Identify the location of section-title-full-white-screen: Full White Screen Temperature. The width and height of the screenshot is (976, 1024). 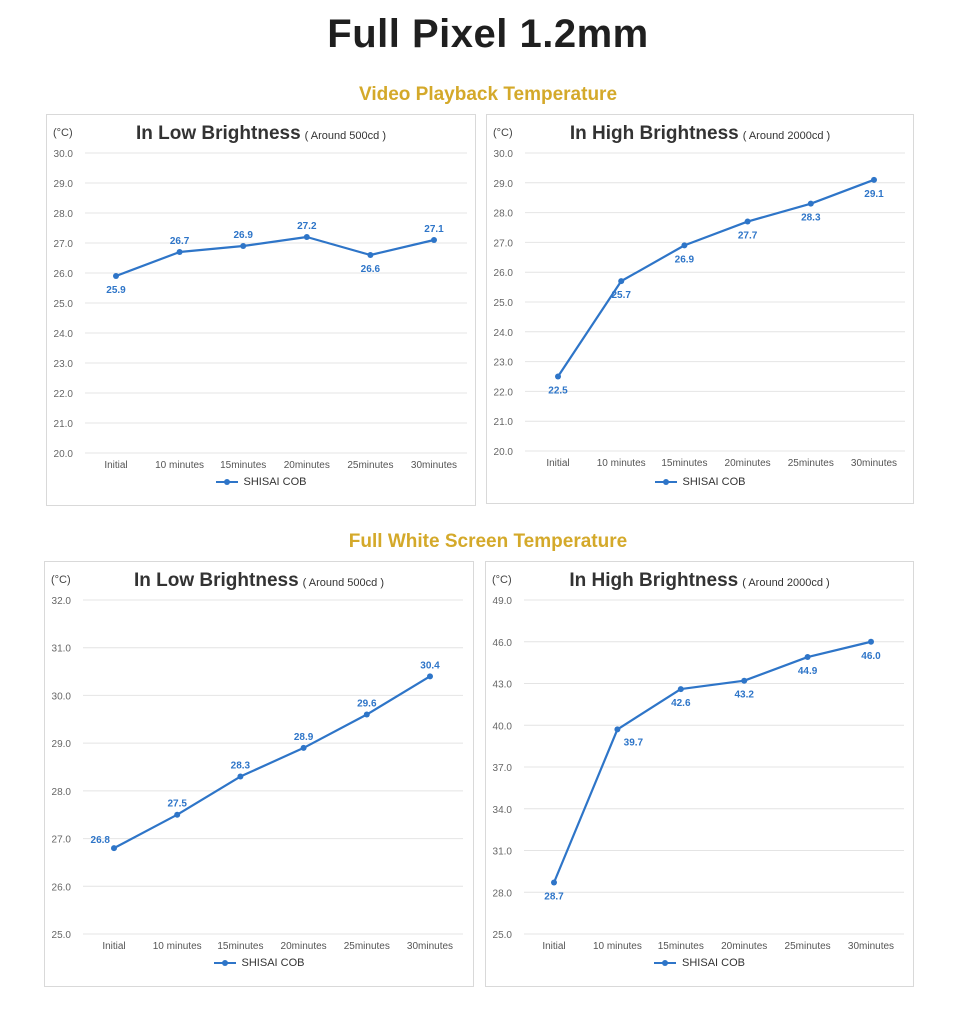
(488, 541).